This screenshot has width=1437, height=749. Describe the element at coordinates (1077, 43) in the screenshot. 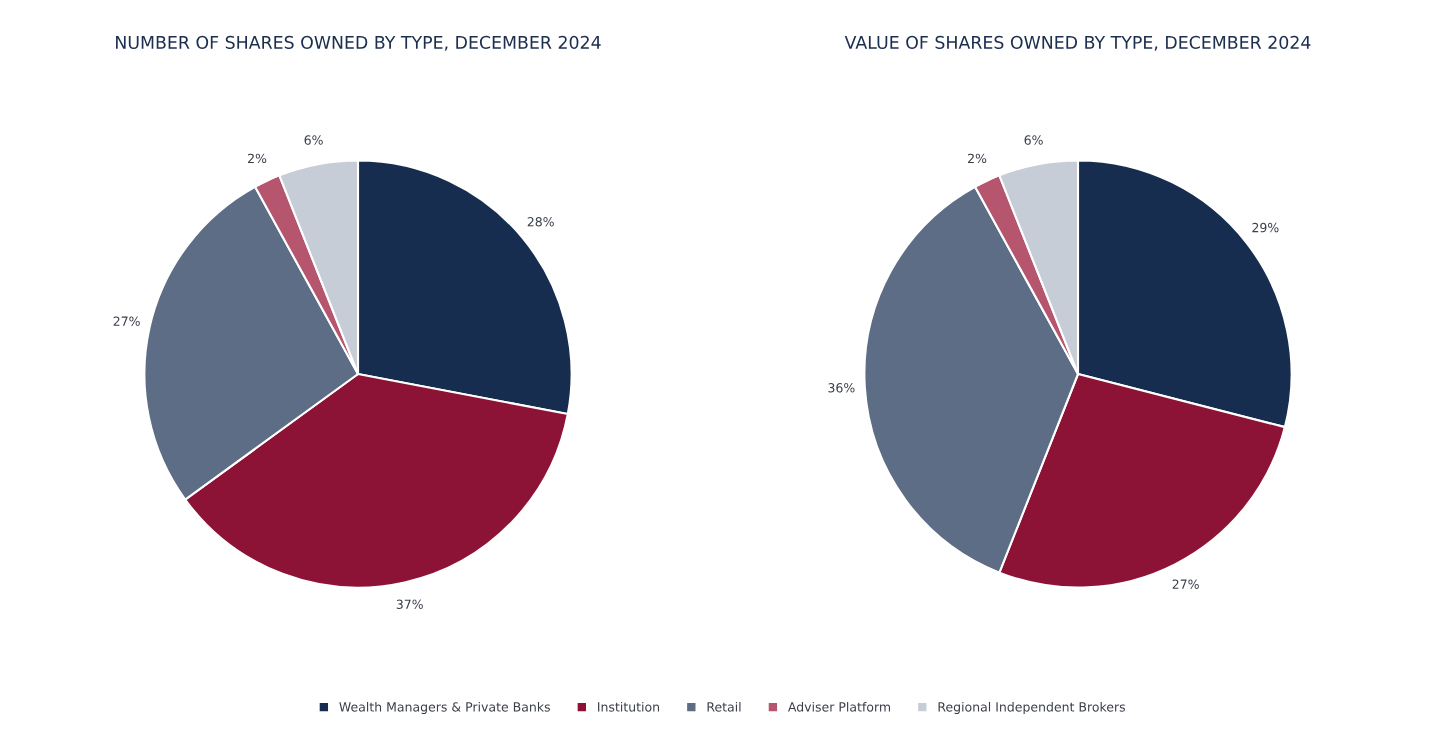

I see `chart-title: VALUE OF SHARES OWNED BY TYPE, DECEMBER 2024` at that location.